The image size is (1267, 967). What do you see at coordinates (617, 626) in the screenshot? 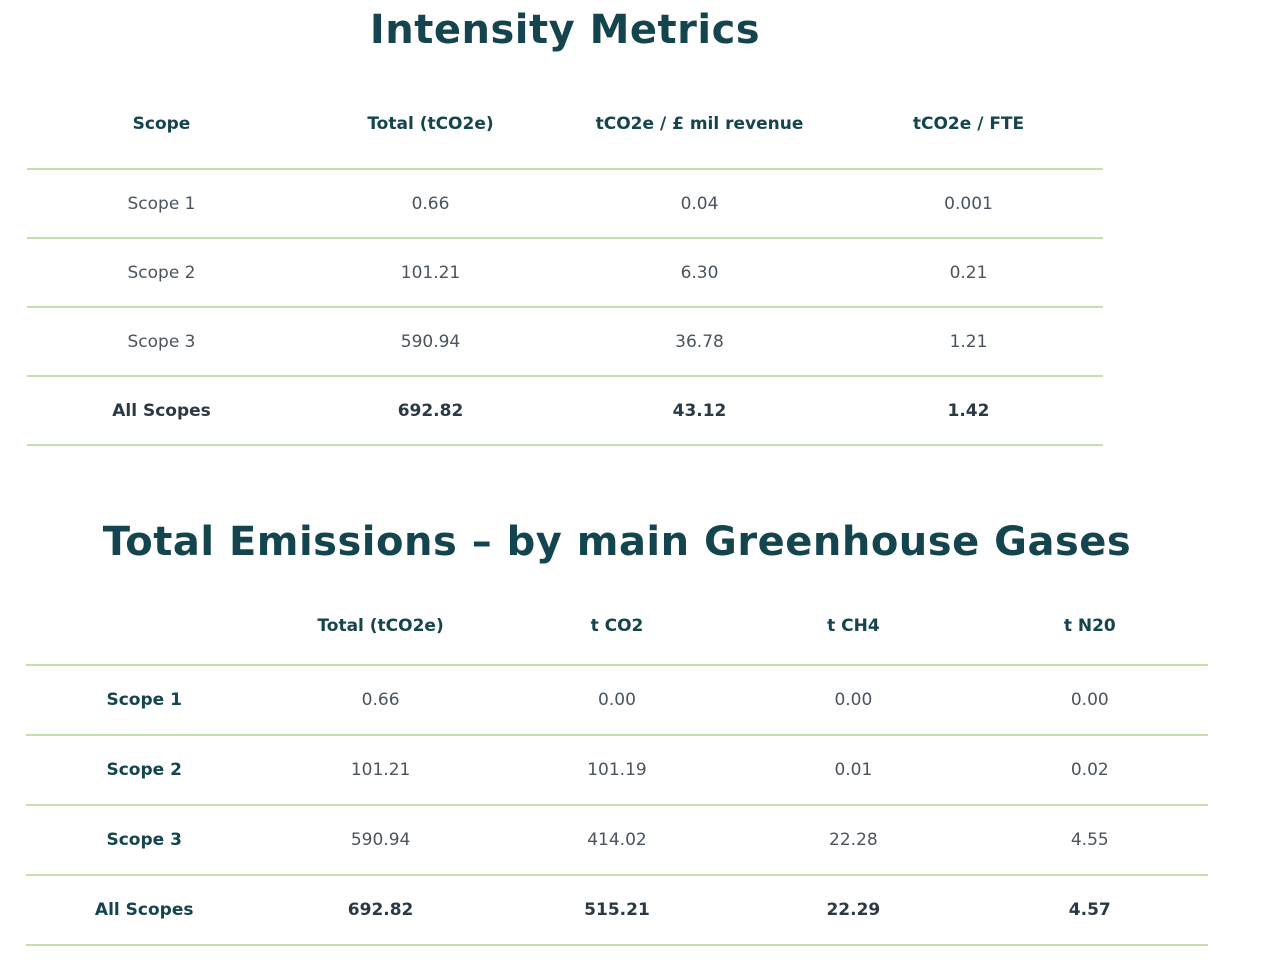
I see `column-header: t CO2` at bounding box center [617, 626].